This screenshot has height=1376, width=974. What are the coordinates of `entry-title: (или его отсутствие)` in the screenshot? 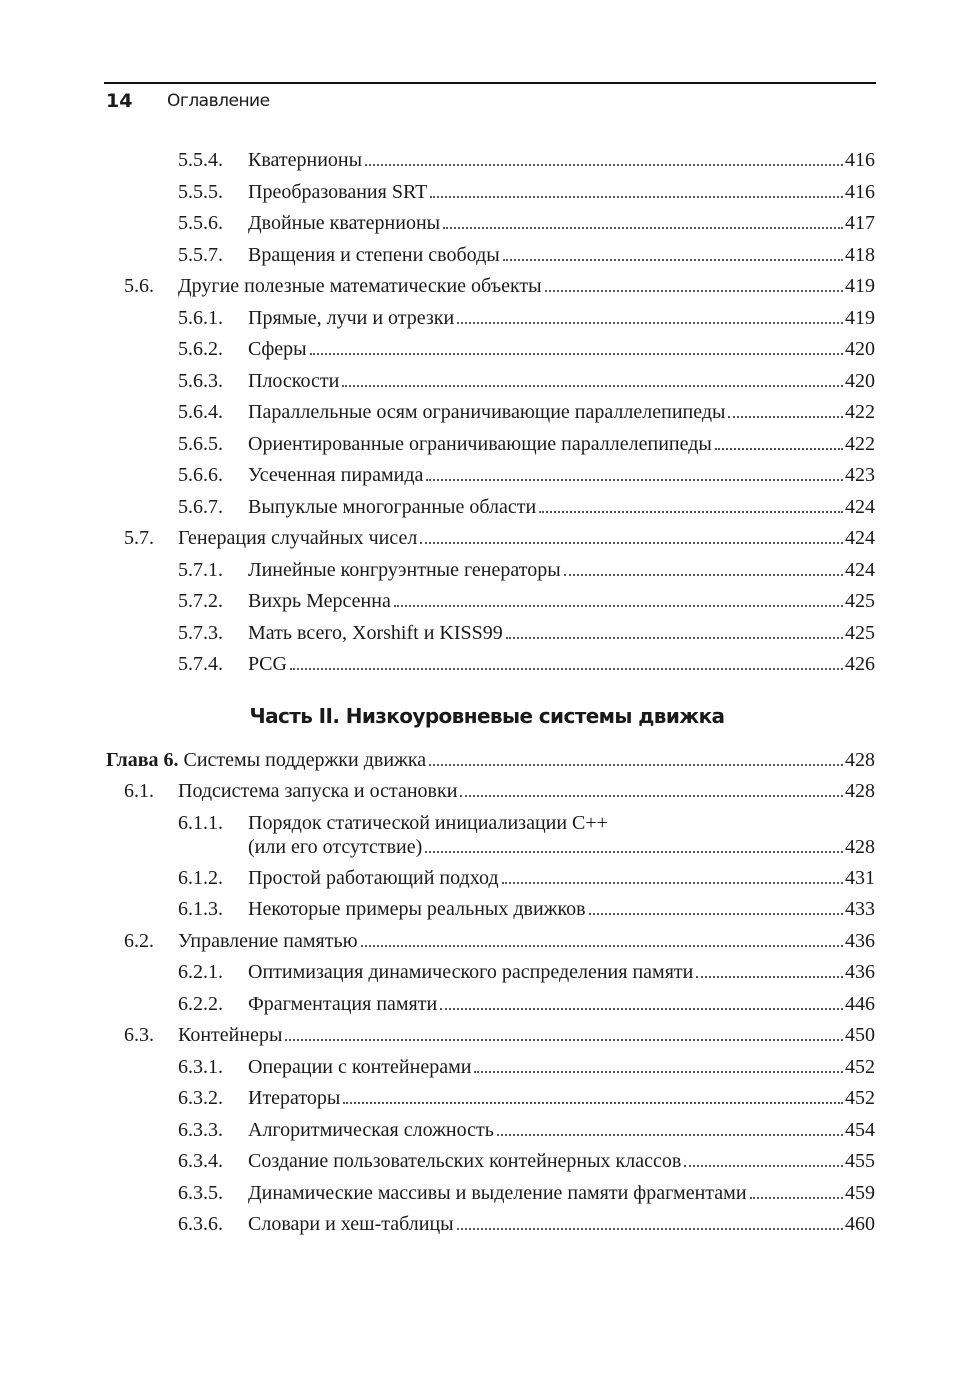 It's located at (335, 846).